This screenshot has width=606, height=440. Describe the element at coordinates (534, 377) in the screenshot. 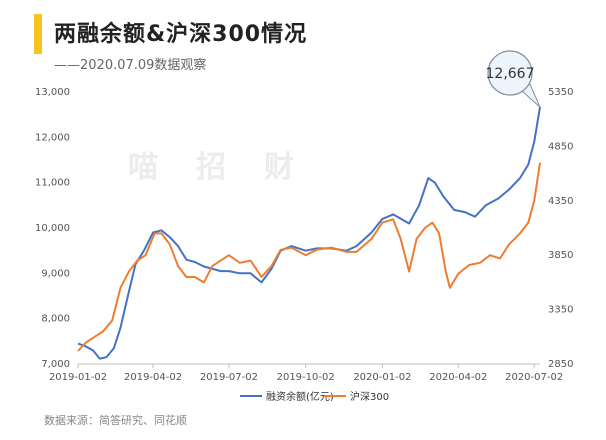

I see `x-tick-label: 2020-07-02` at that location.